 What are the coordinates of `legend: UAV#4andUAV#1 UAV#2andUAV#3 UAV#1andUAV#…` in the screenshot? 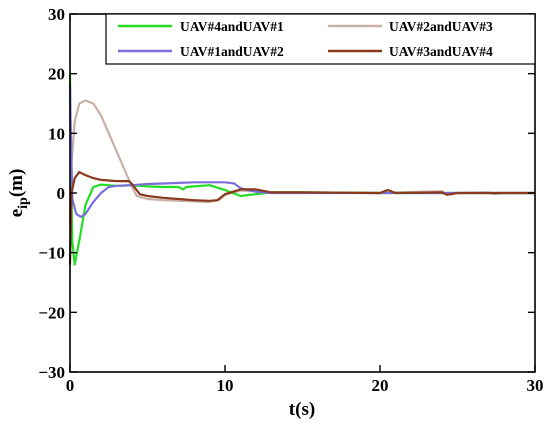 It's located at (320, 39).